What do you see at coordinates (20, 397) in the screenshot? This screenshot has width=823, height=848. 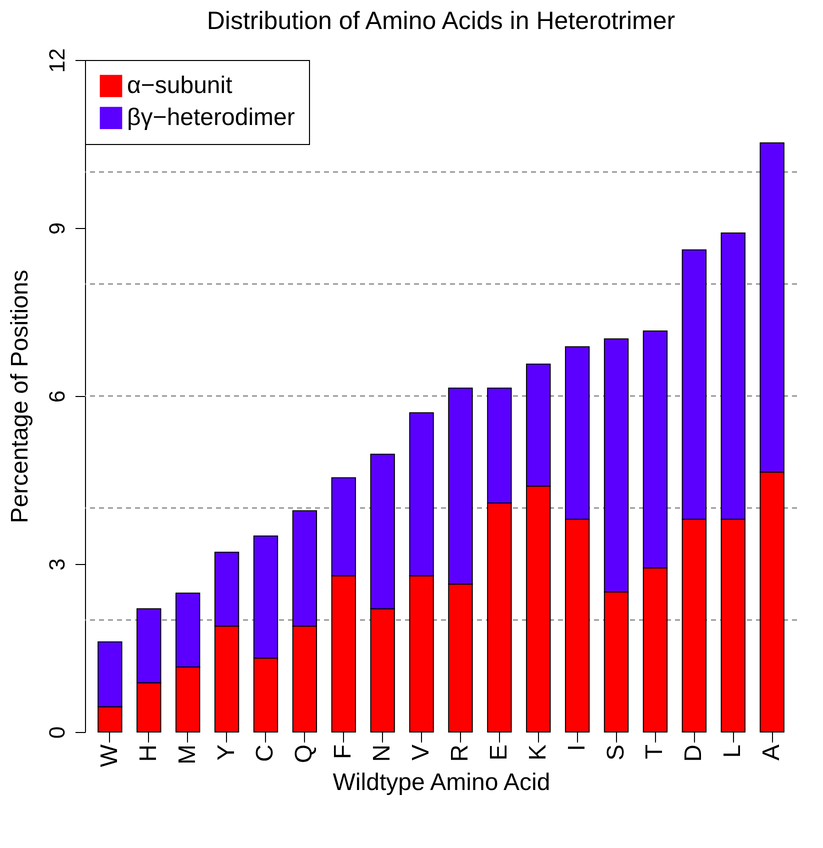 I see `y-axis-title: Percentage of Positions` at bounding box center [20, 397].